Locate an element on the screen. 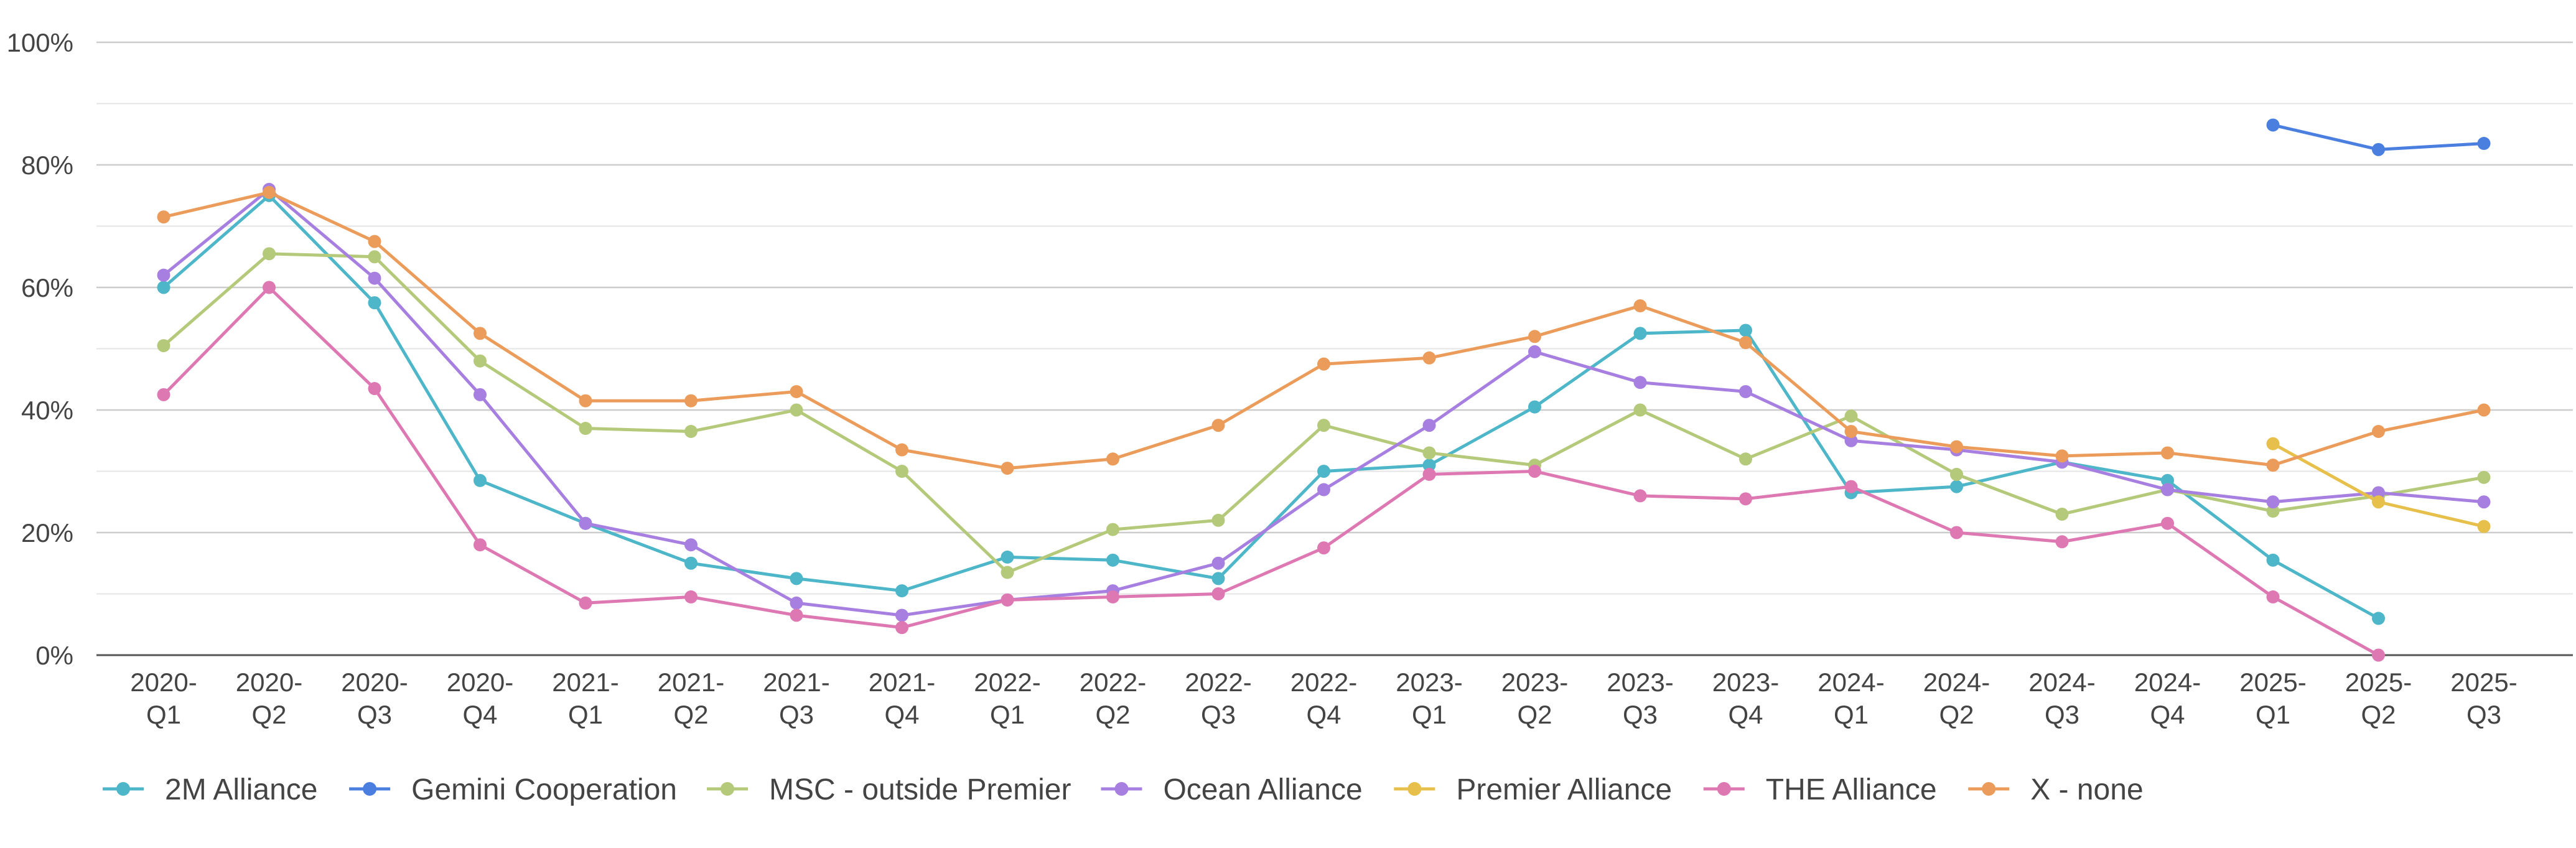 Image resolution: width=2576 pixels, height=848 pixels. legend-label: Premier Alliance is located at coordinates (1564, 789).